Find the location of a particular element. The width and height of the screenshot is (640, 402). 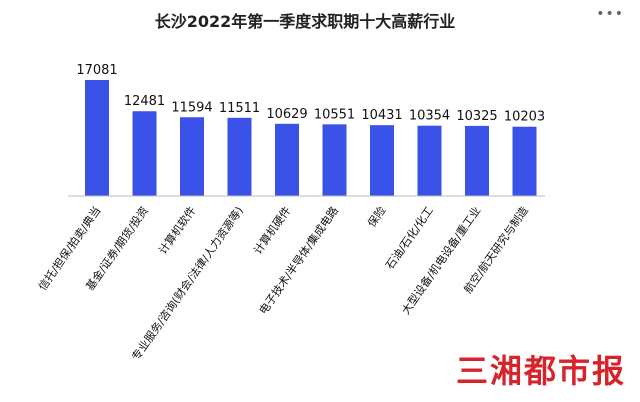

bar-value-label-5: 10551 is located at coordinates (334, 114).